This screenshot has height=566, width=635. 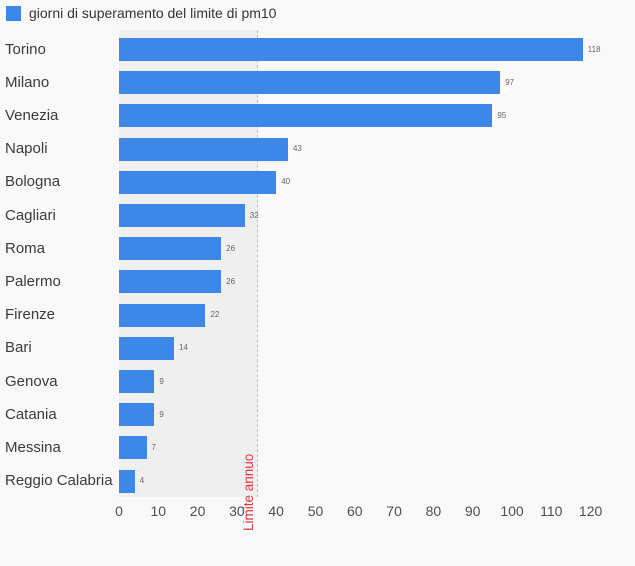 I want to click on x-tick-label: 30, so click(x=237, y=511).